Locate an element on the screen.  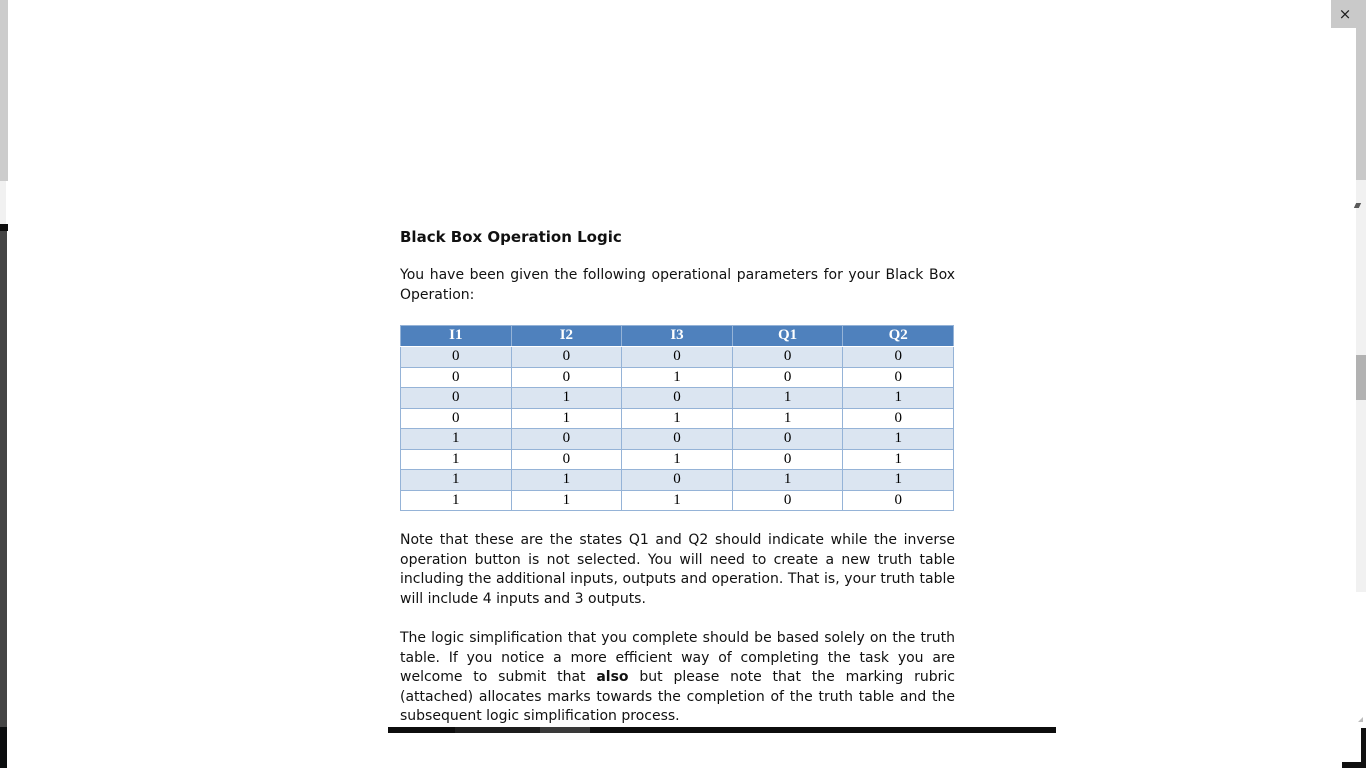
table-row: 1 1 0 1 1 is located at coordinates (677, 480).